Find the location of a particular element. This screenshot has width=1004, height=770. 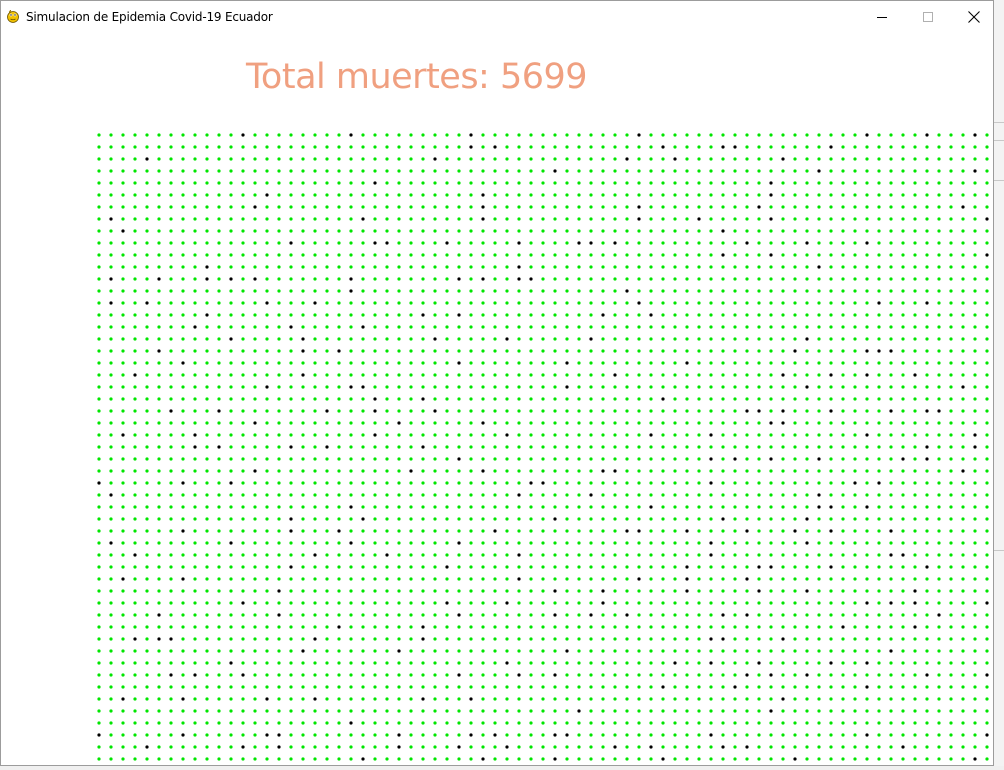

close-icon is located at coordinates (974, 17).